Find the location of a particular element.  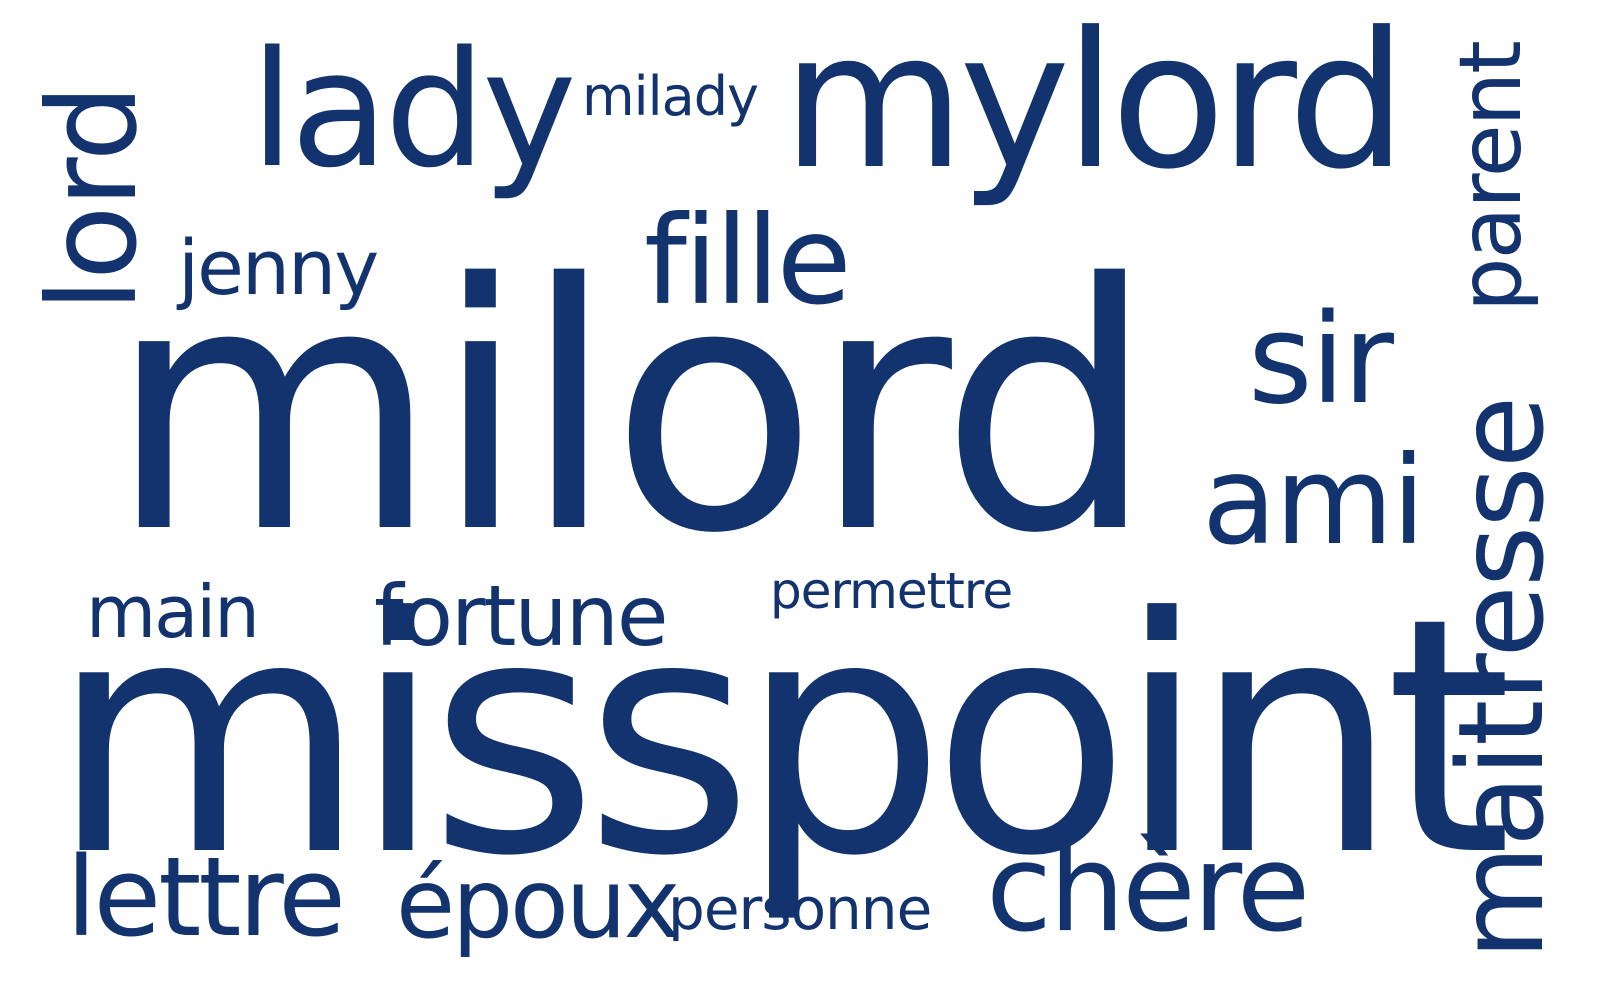

word-sir: sir is located at coordinates (1321, 360).